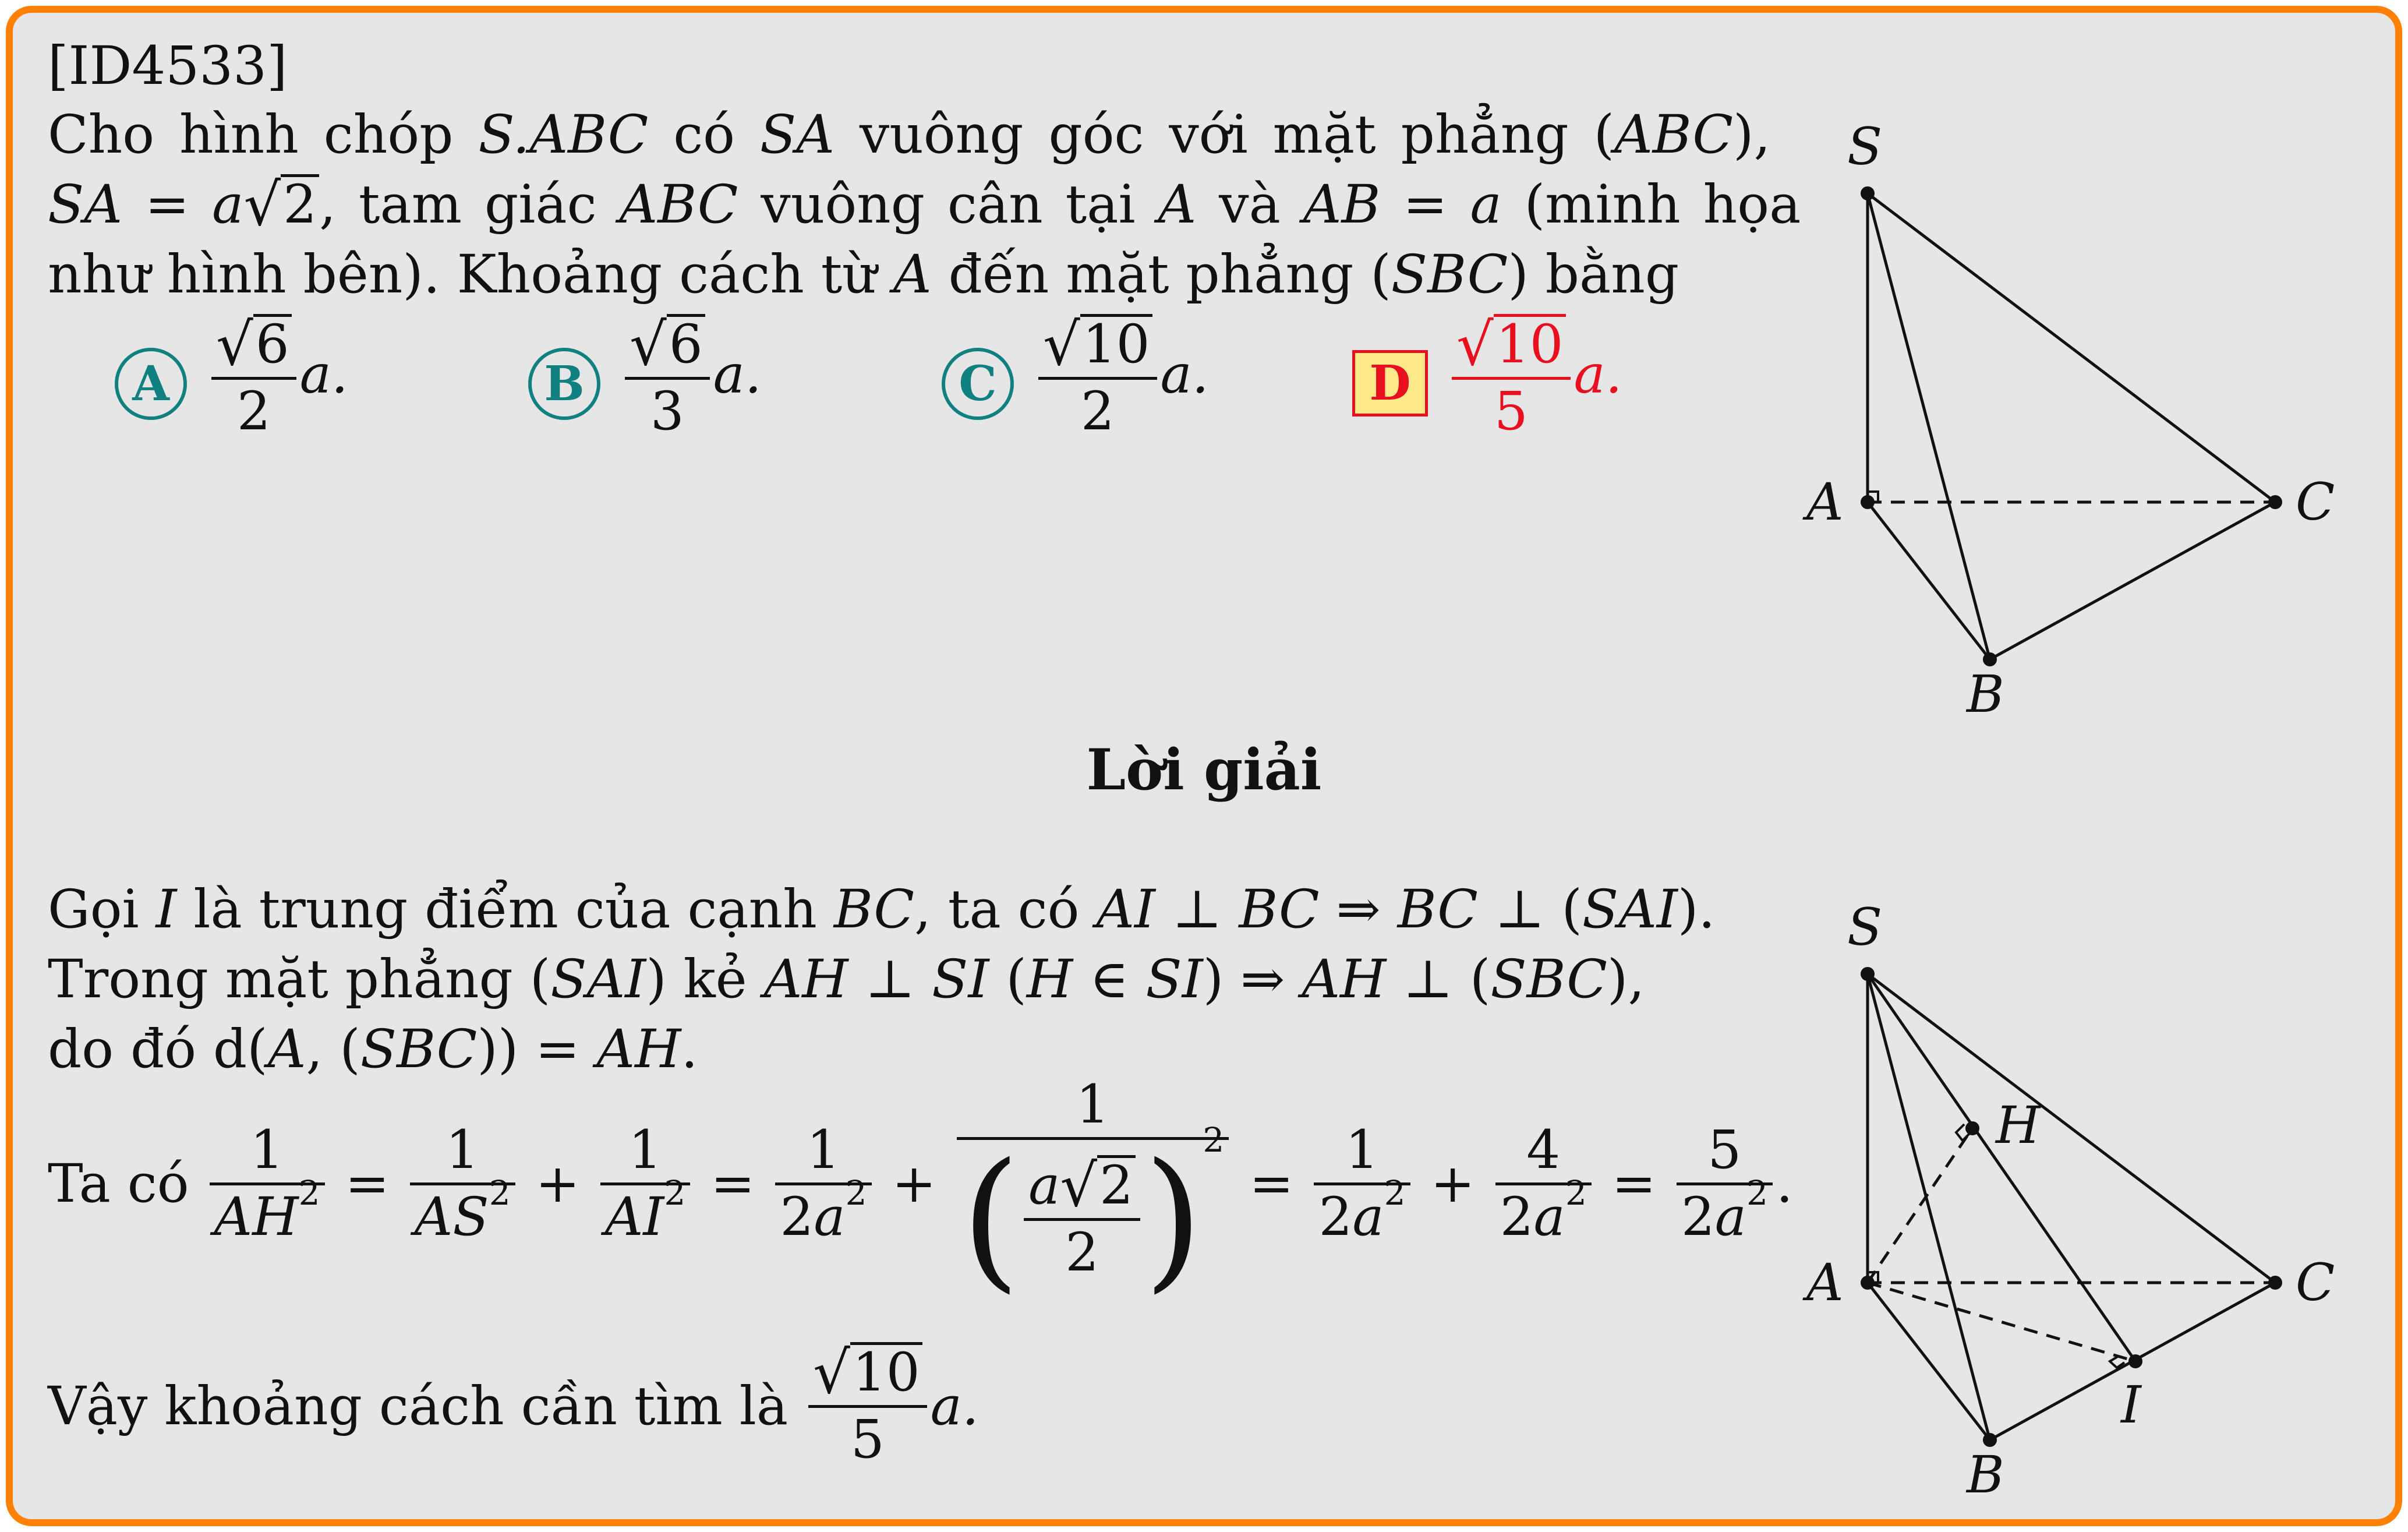 This screenshot has width=2408, height=1532. I want to click on option-d-value: √10 5 a., so click(1535, 379).